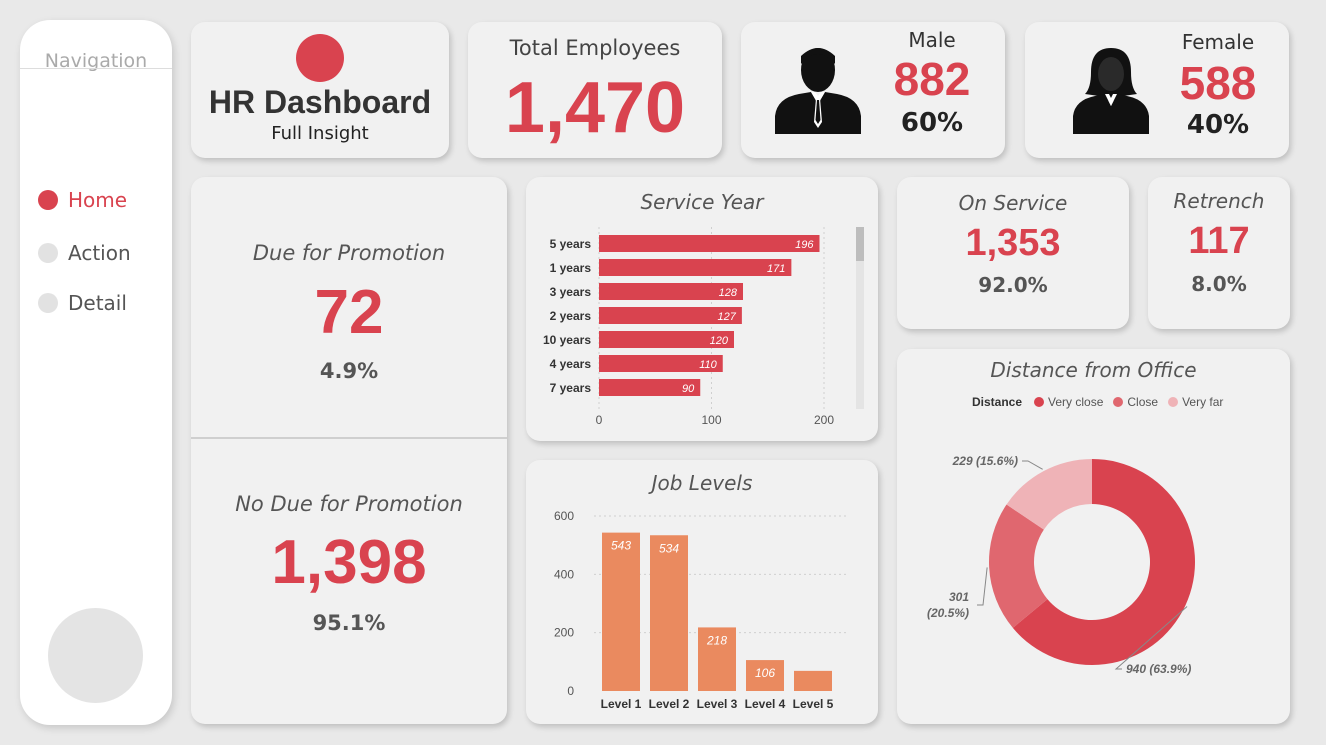 The image size is (1326, 745). What do you see at coordinates (349, 438) in the screenshot?
I see `promotion-divider` at bounding box center [349, 438].